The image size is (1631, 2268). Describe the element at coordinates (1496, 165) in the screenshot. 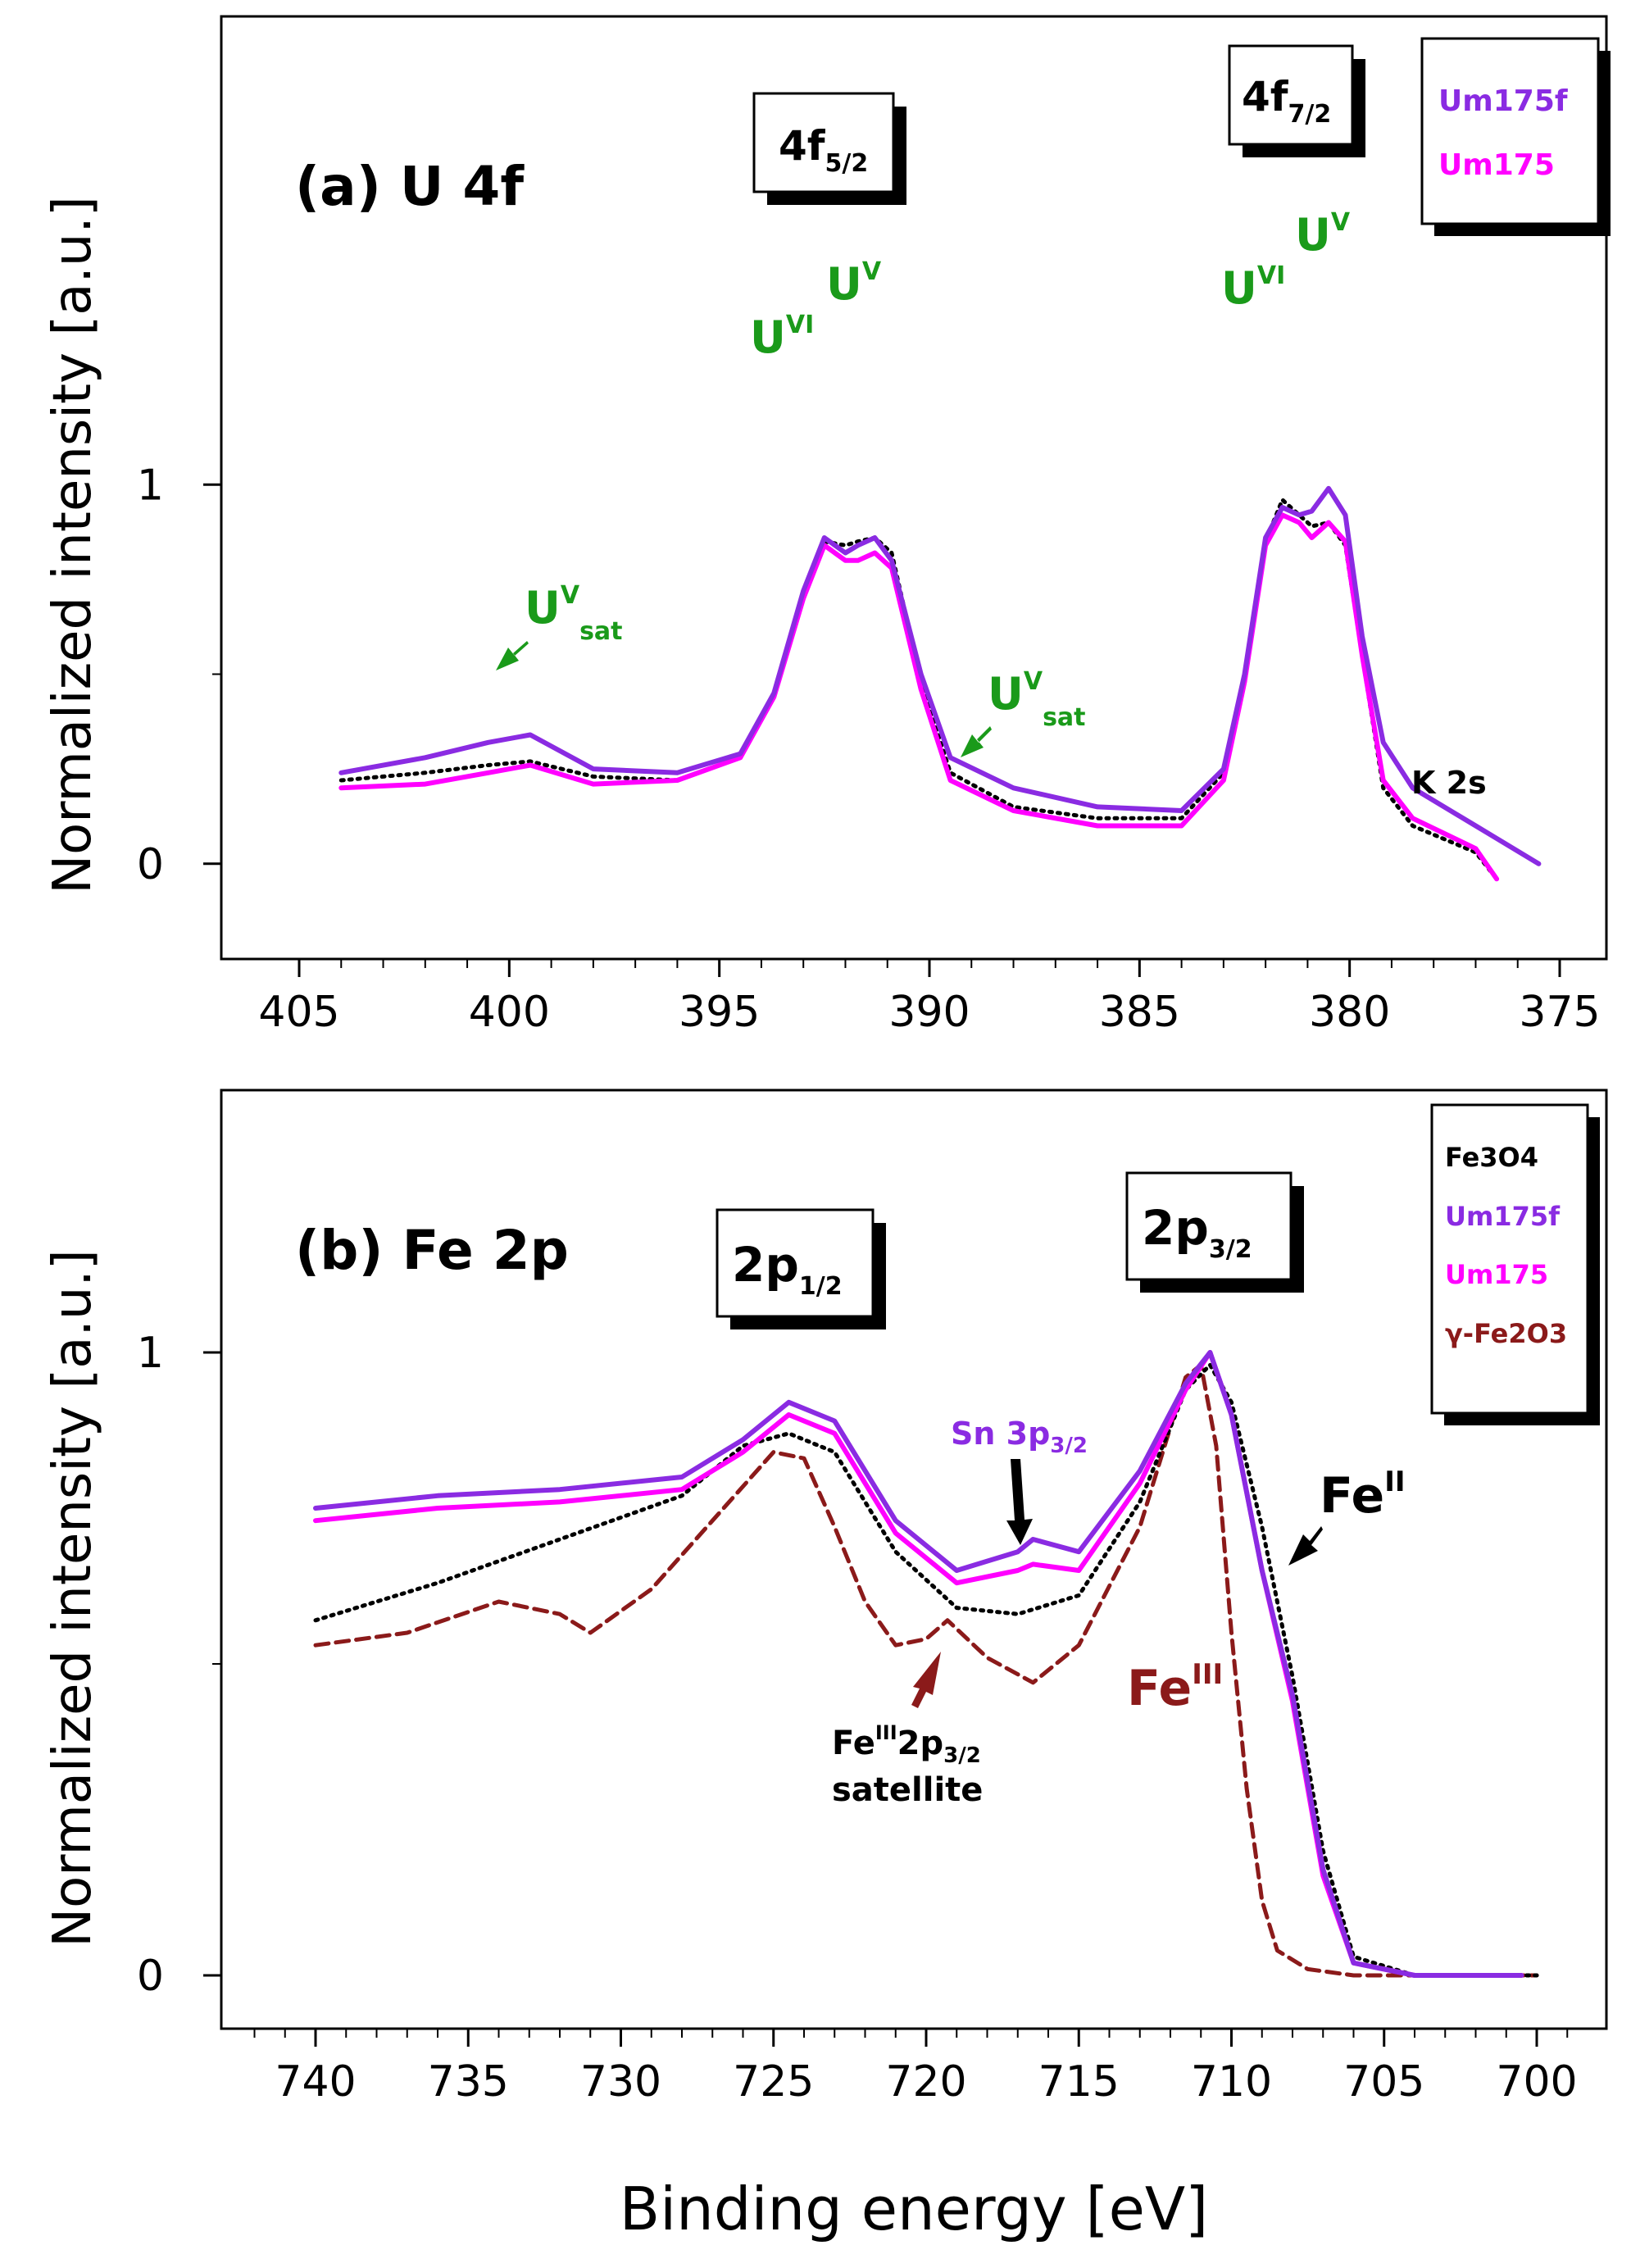

I see `legend-a-um175: Um175` at that location.